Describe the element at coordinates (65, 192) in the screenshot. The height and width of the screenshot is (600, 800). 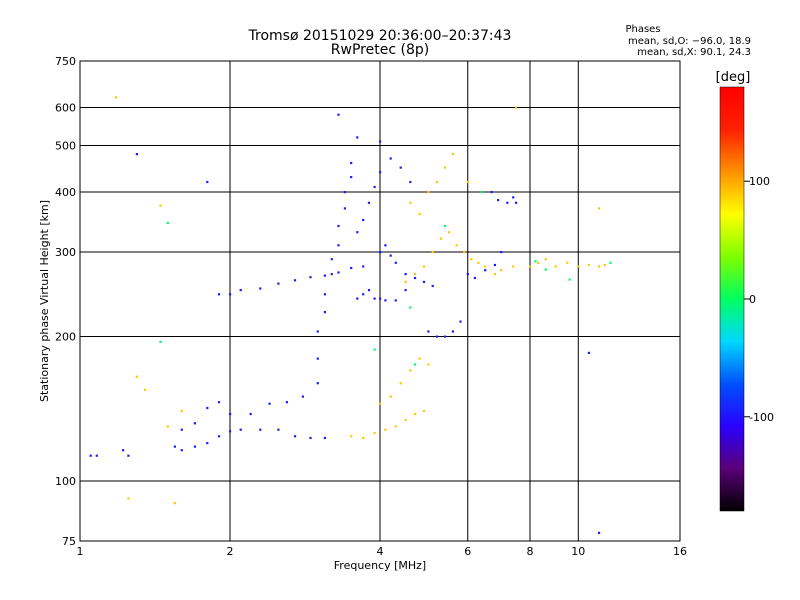
I see `y-tick-label: 400` at that location.